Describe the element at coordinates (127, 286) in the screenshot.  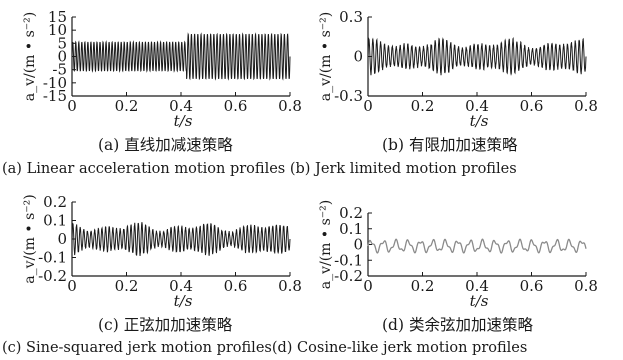
I see `x-tick-label-c-1: 0.2` at that location.